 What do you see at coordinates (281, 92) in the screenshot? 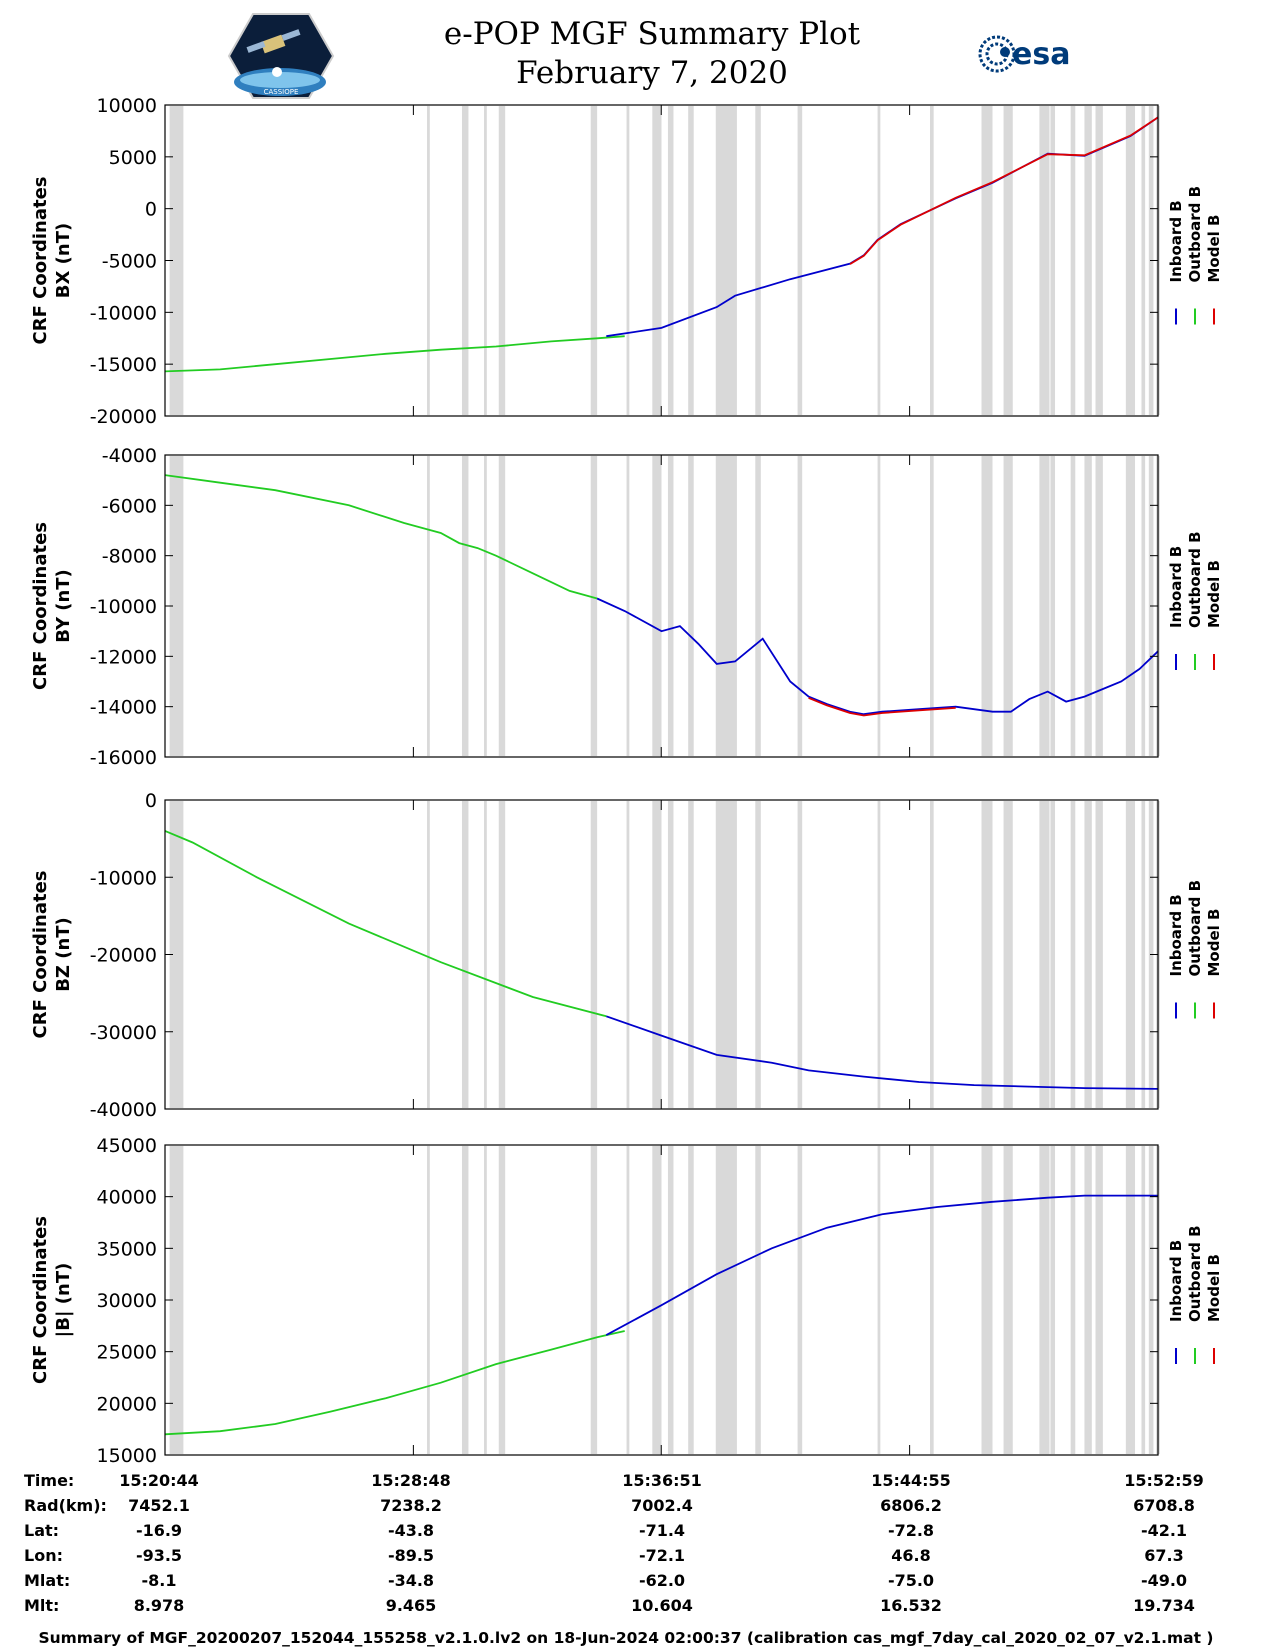
I see `cassiope-logo-text: CASSIOPE` at bounding box center [281, 92].